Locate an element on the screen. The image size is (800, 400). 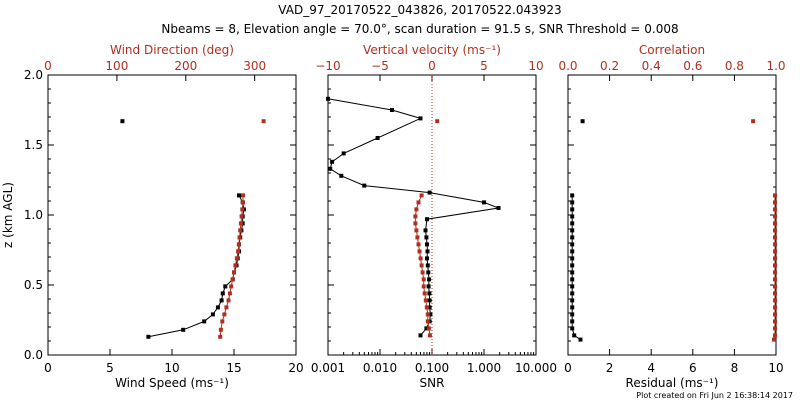
plot-created-footer: Plot created on Fri Jun 2 16:38:14 2017 is located at coordinates (714, 395).